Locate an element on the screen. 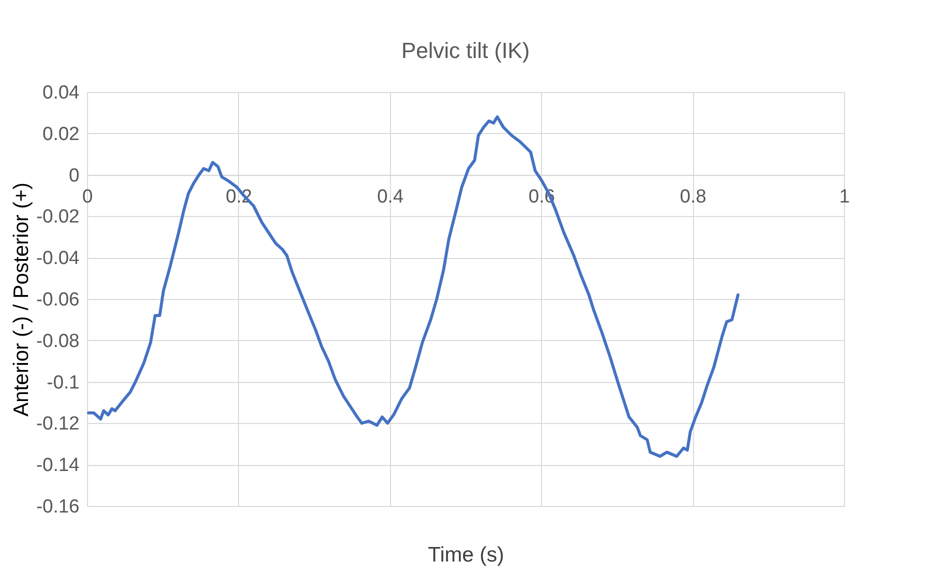  x-tick-label: 0.4 is located at coordinates (390, 197).